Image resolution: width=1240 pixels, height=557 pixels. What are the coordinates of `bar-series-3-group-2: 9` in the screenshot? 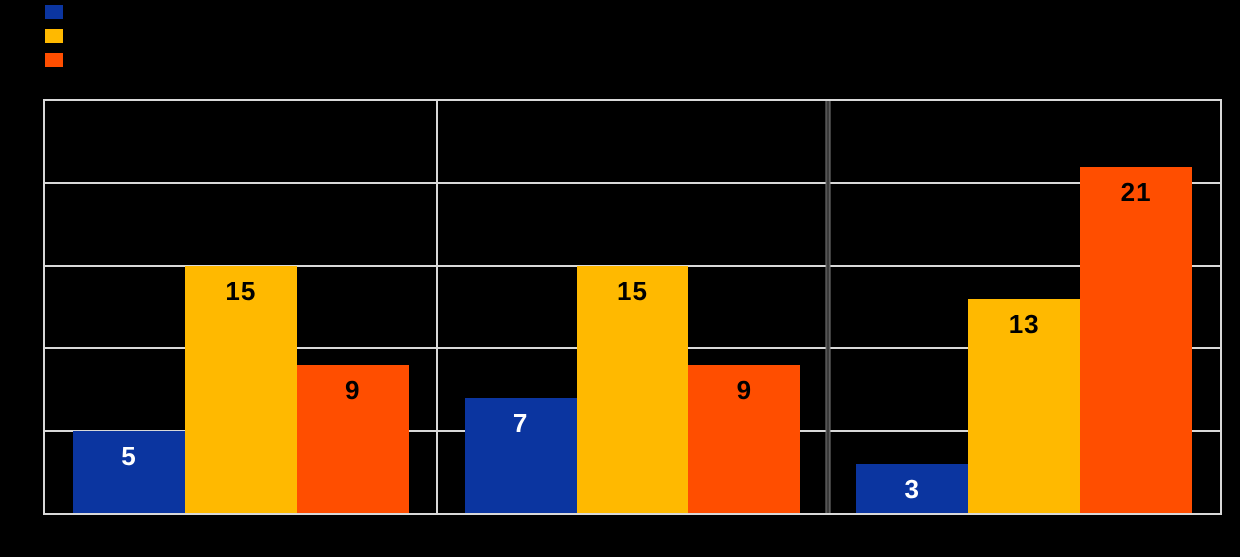 It's located at (744, 438).